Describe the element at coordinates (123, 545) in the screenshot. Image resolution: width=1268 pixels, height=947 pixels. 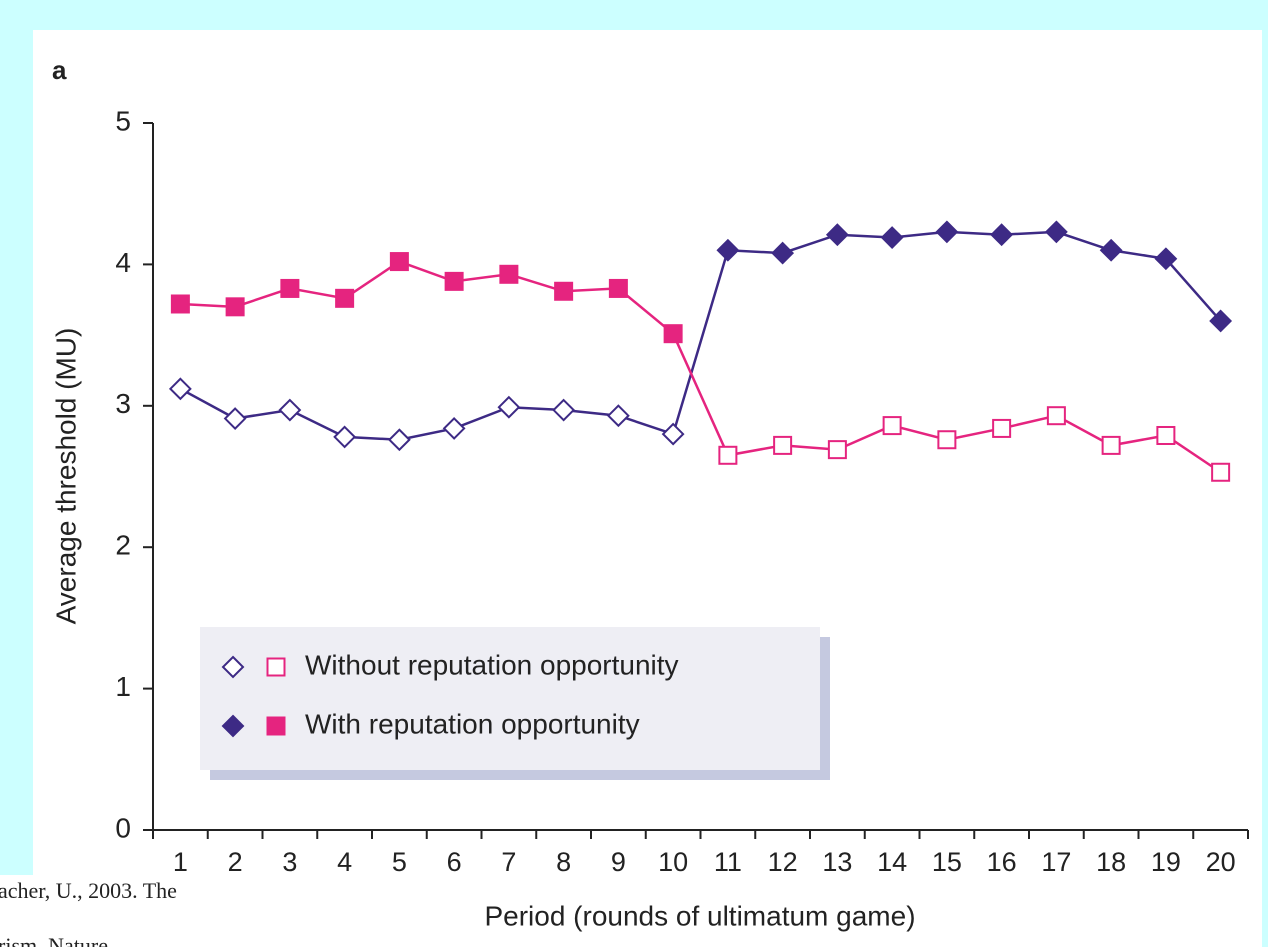
I see `y-tick-label: 2` at that location.